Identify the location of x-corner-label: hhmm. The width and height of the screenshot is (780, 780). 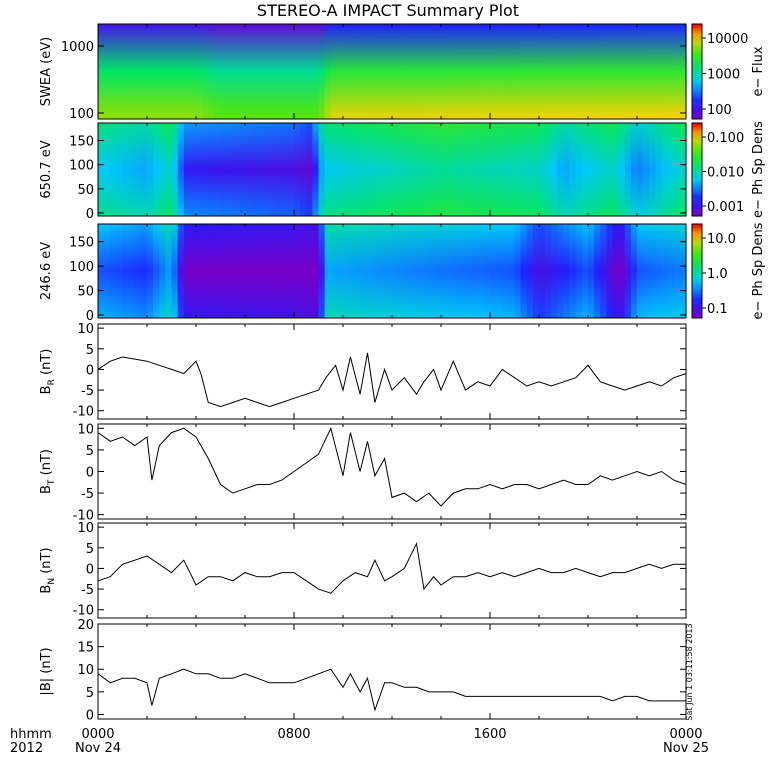
(31, 734).